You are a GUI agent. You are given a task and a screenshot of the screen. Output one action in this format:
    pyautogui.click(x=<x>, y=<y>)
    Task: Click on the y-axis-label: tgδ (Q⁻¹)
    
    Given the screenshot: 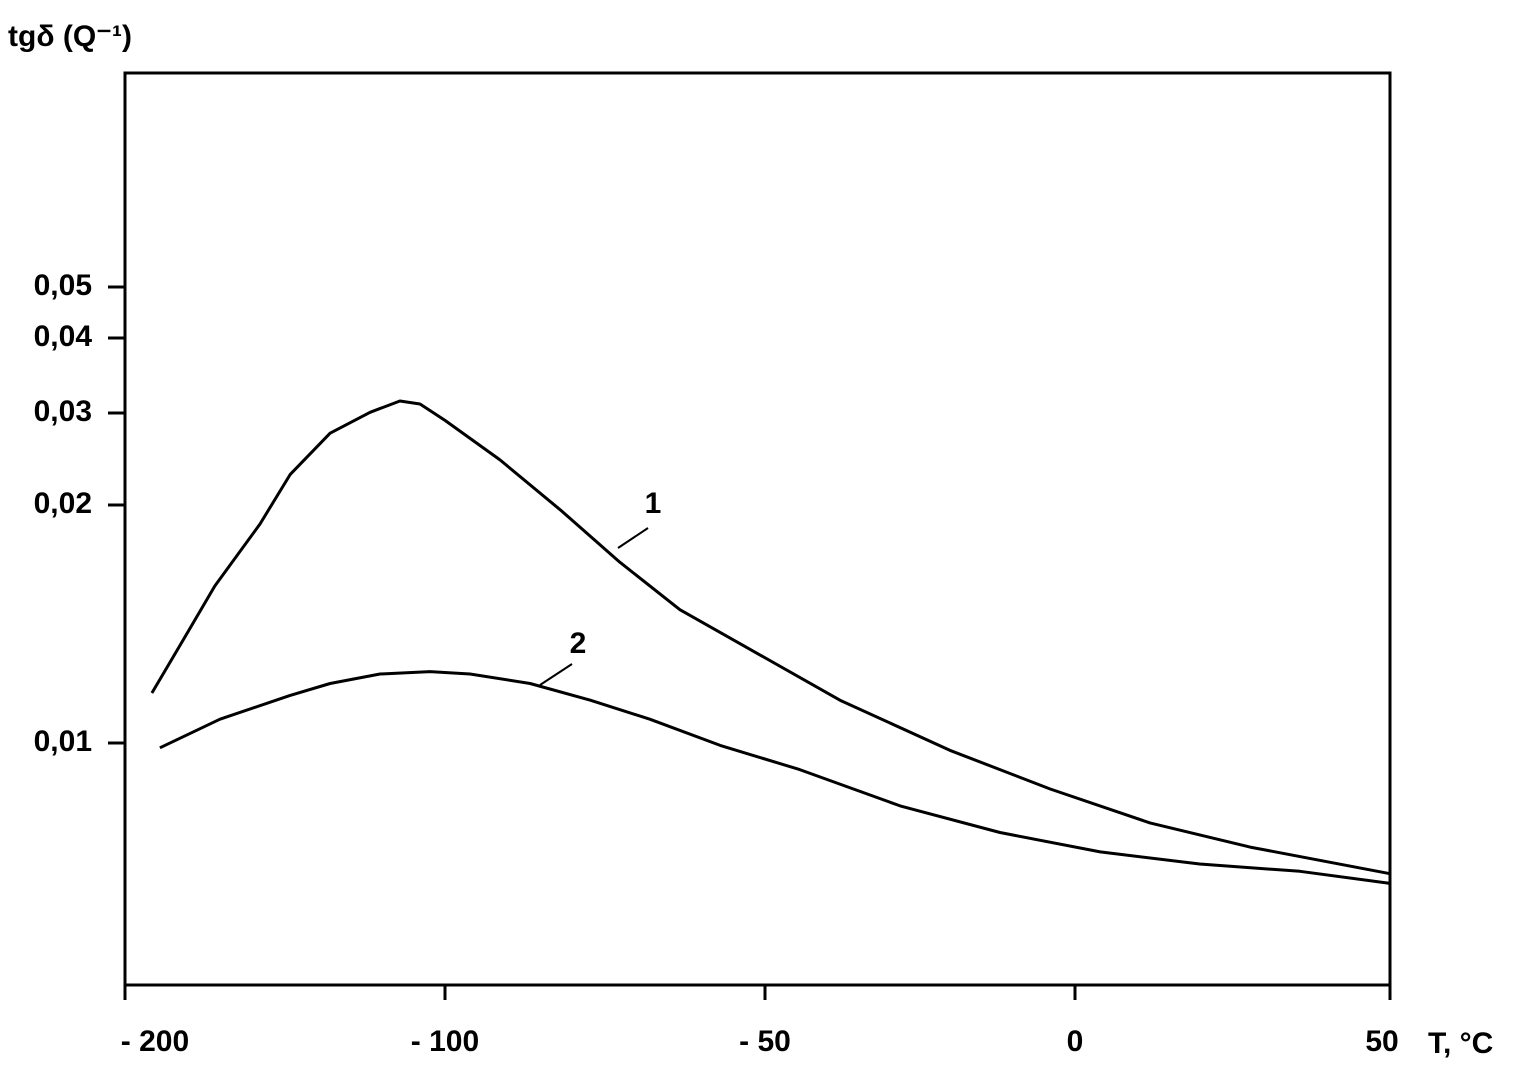 What is the action you would take?
    pyautogui.click(x=70, y=36)
    